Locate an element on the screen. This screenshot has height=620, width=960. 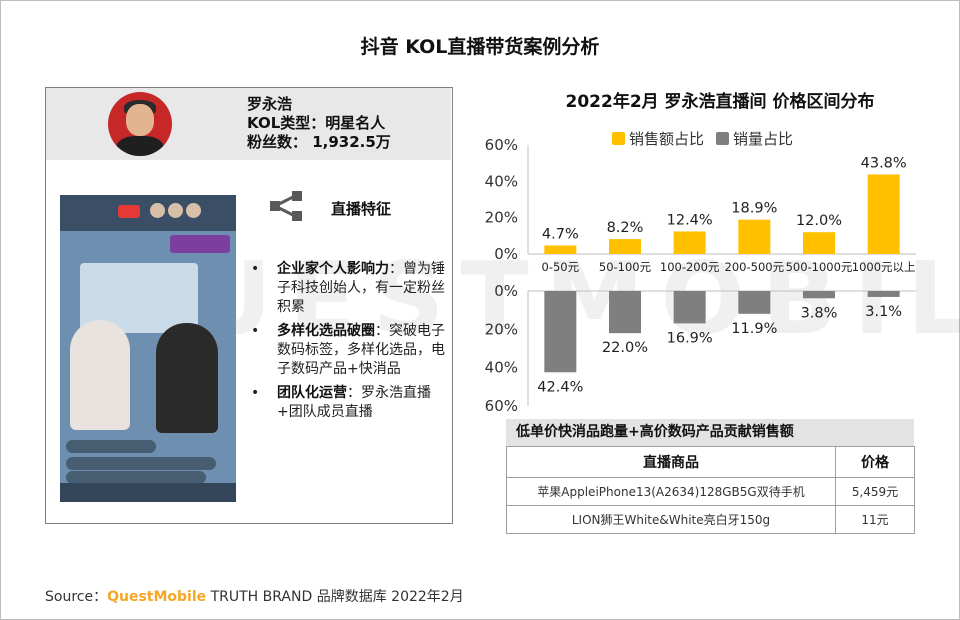
legend-item-sales: 销售额占比 is located at coordinates (658, 138).